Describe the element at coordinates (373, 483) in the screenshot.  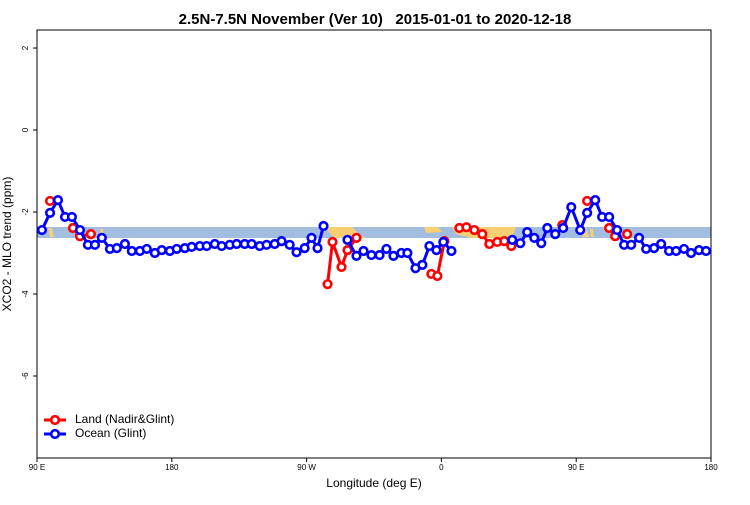
I see `x-axis-label: Longitude (deg E)` at that location.